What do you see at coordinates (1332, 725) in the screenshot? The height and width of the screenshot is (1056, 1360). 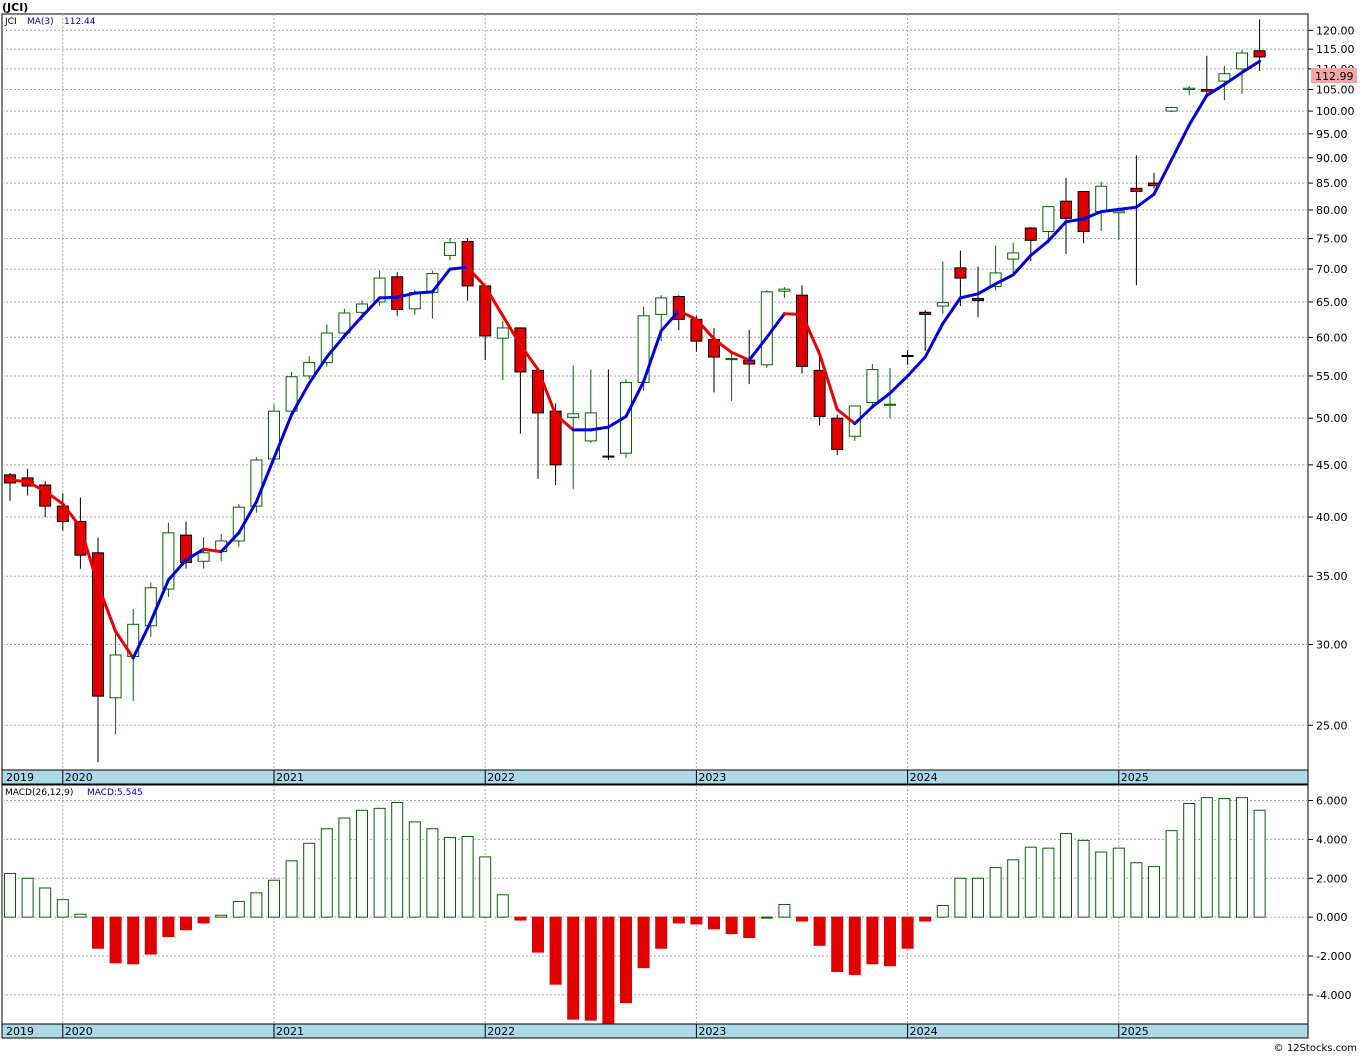 I see `price-tick-label: 25.00` at bounding box center [1332, 725].